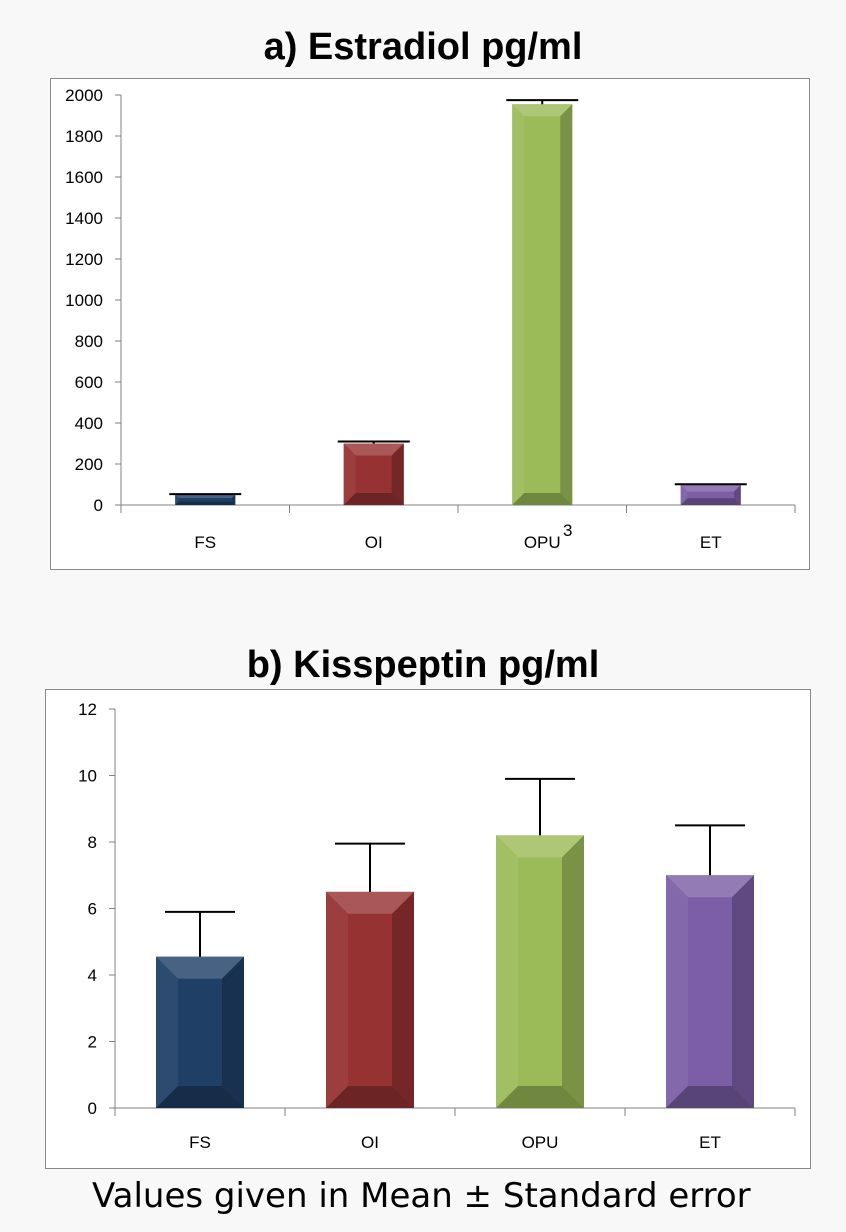 The width and height of the screenshot is (846, 1232). I want to click on y-tick-label: 4, so click(92, 975).